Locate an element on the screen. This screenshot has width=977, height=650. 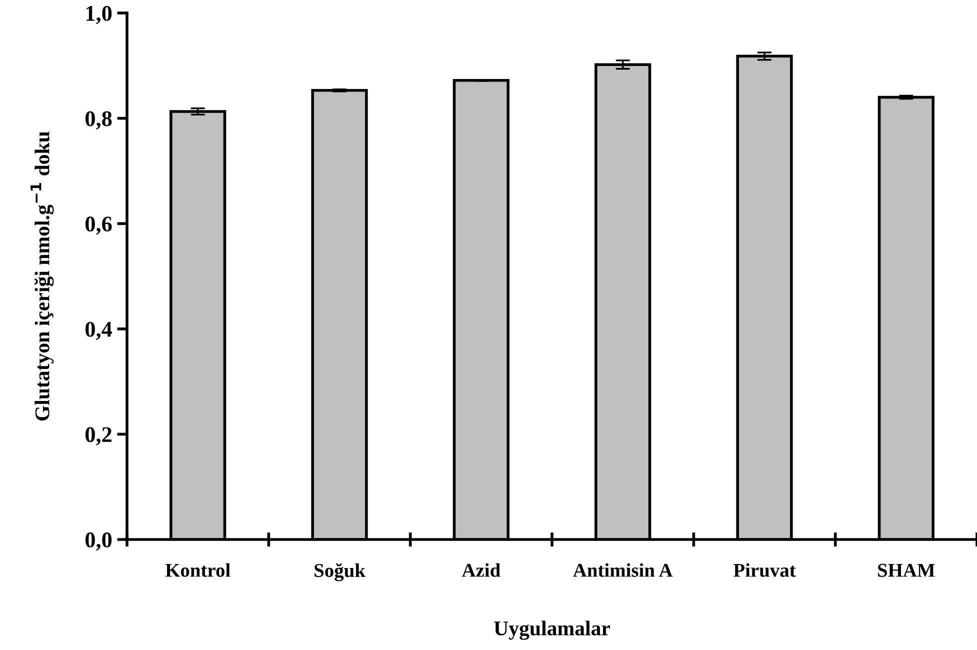
x-tick-label: Antimisin A is located at coordinates (623, 570).